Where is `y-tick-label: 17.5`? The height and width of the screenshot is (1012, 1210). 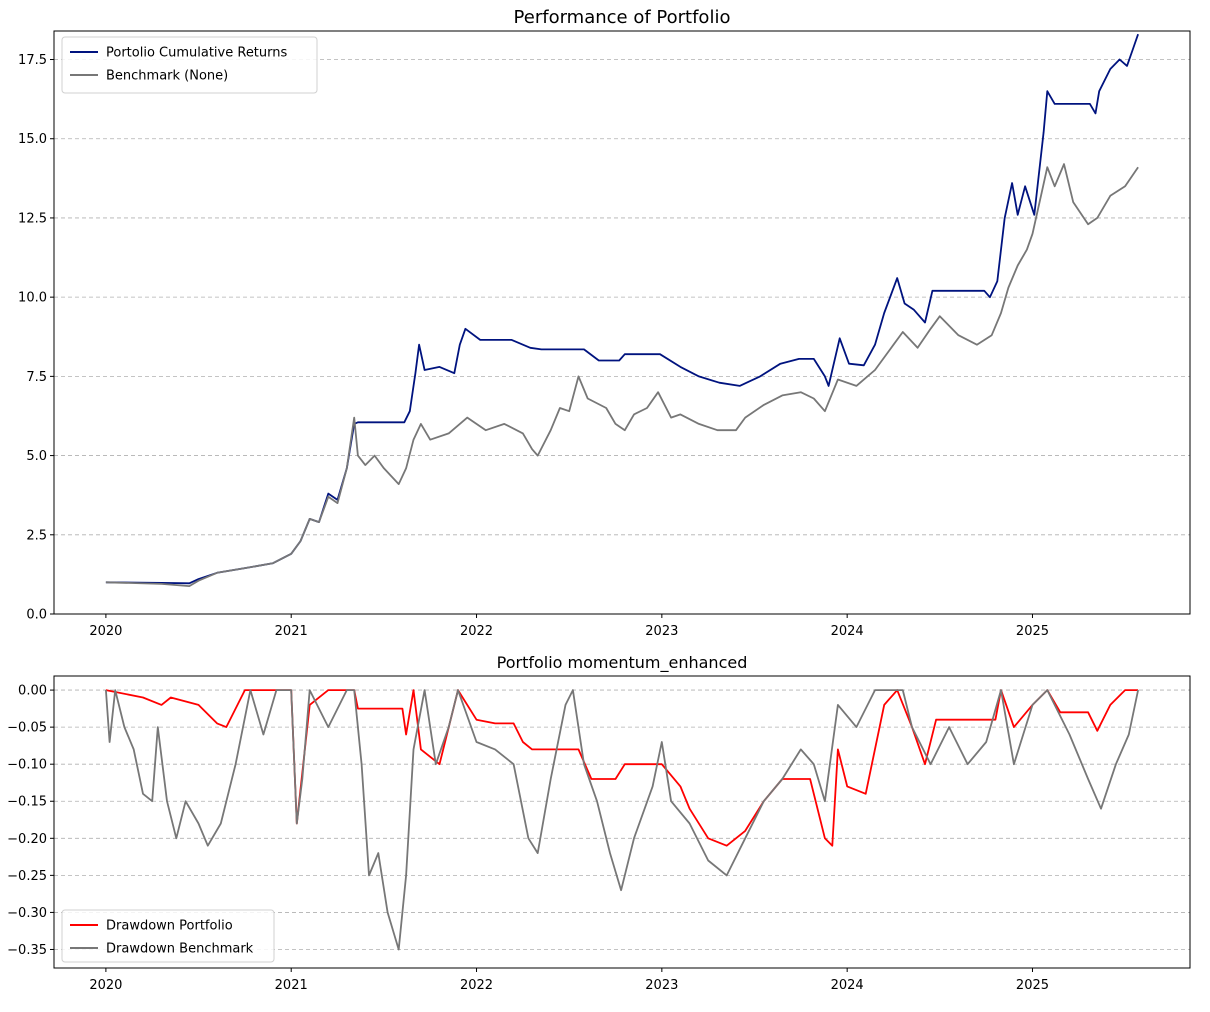 y-tick-label: 17.5 is located at coordinates (32, 60).